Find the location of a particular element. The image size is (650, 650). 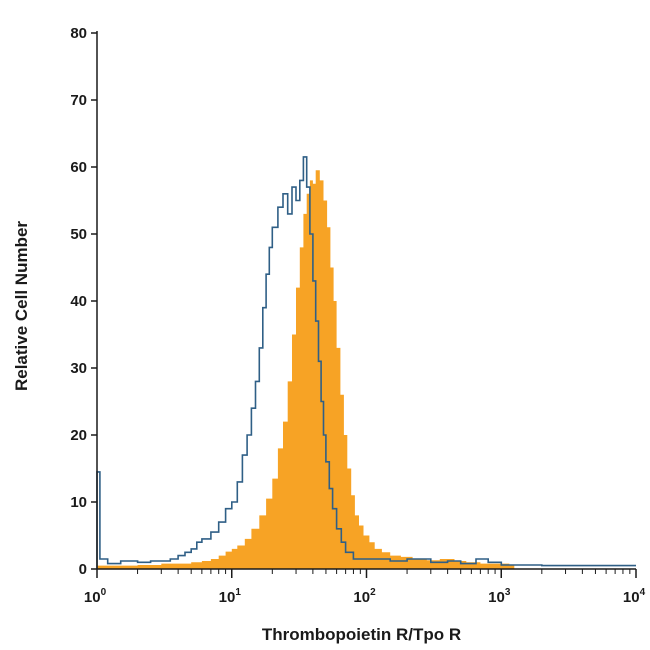

x-axis-ticks: 10⁰ 10¹ 10² 10³ 10⁴ is located at coordinates (365, 587).